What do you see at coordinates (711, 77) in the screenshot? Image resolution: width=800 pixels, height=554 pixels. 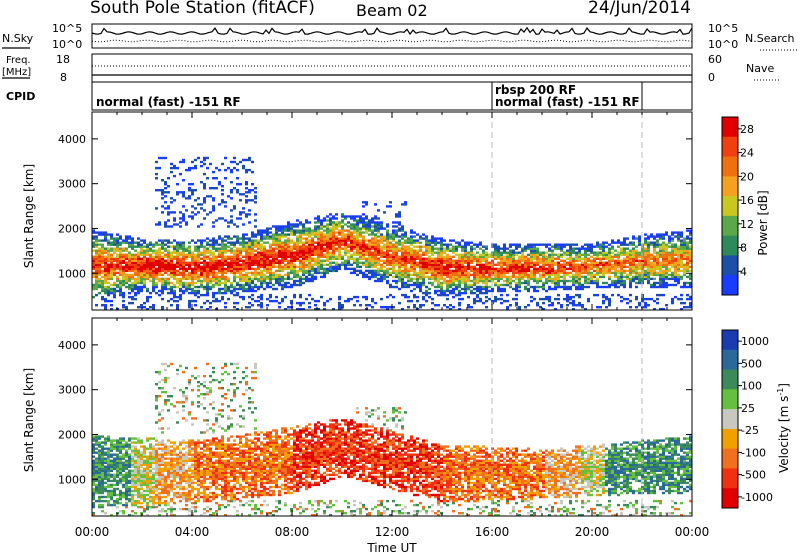 I see `nave-tick-bottom: 0` at bounding box center [711, 77].